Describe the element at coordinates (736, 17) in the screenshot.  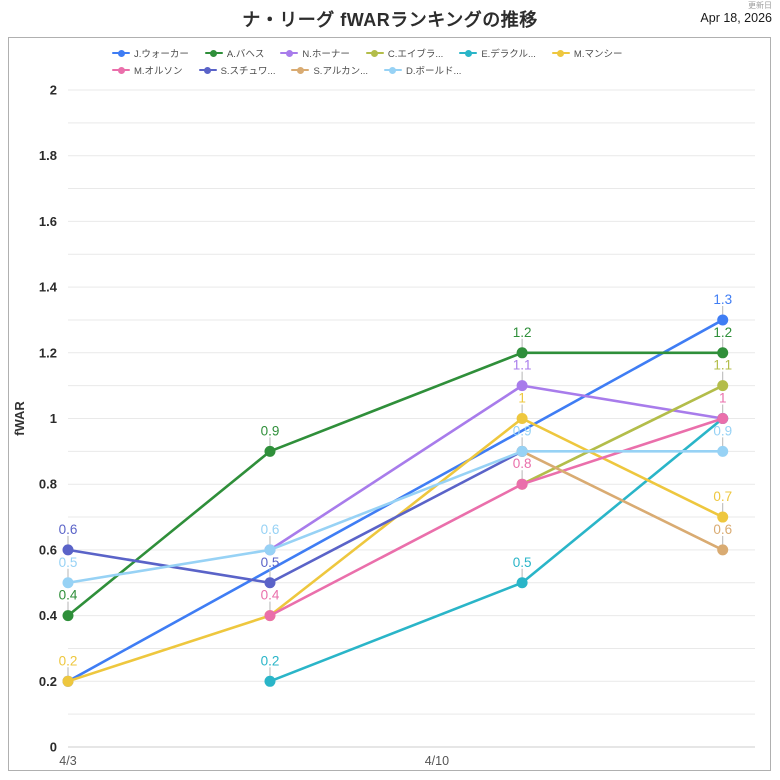
I see `updated-date: Apr 18, 2026` at that location.